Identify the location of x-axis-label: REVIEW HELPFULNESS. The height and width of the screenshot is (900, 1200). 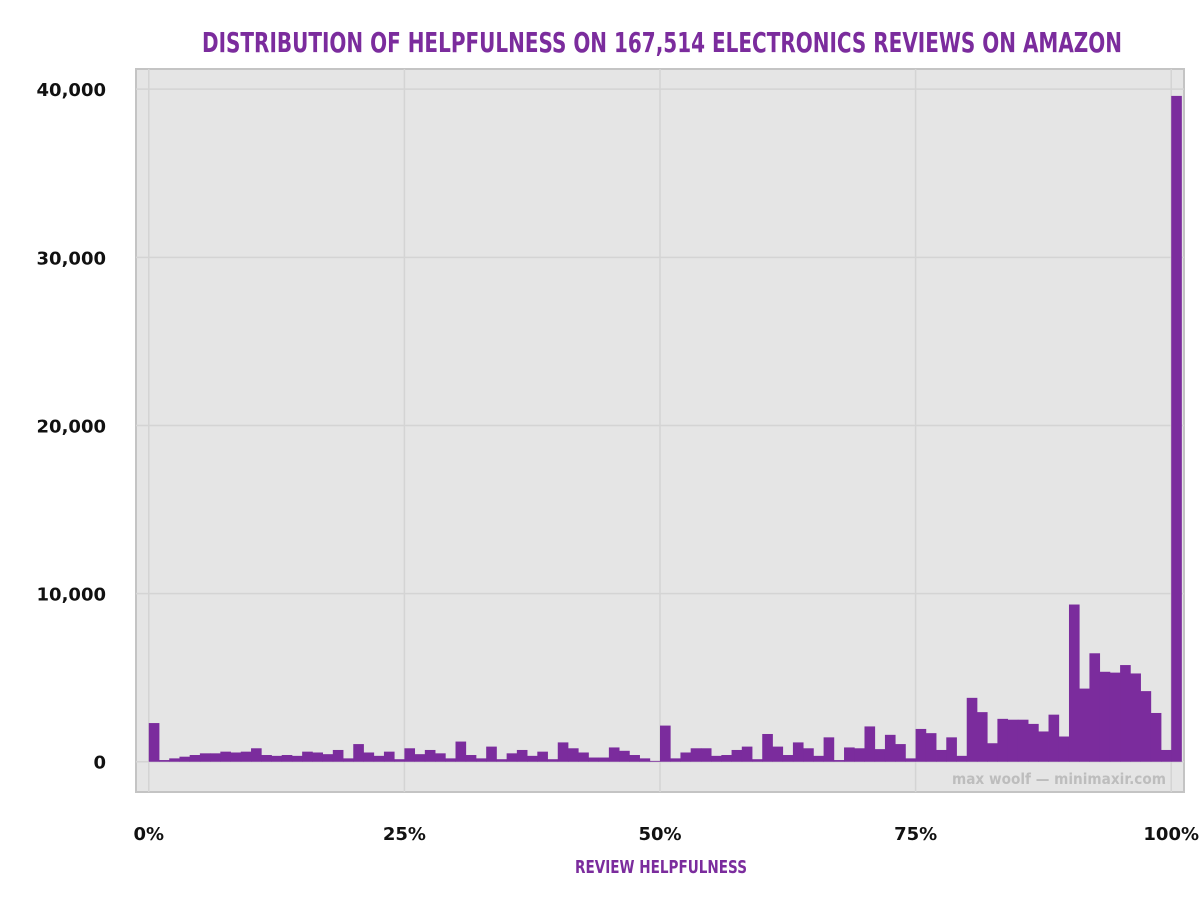
(661, 867).